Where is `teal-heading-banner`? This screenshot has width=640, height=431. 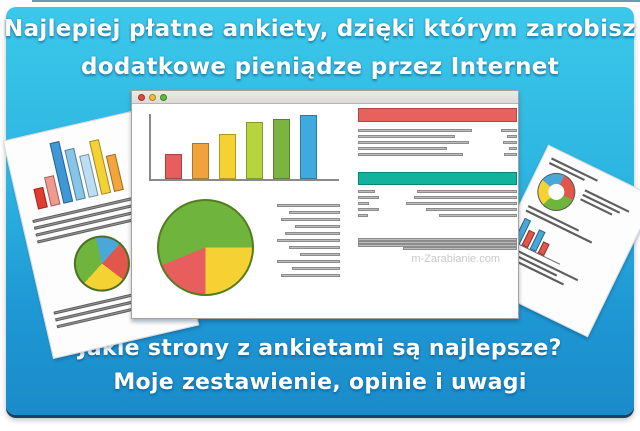 teal-heading-banner is located at coordinates (437, 178).